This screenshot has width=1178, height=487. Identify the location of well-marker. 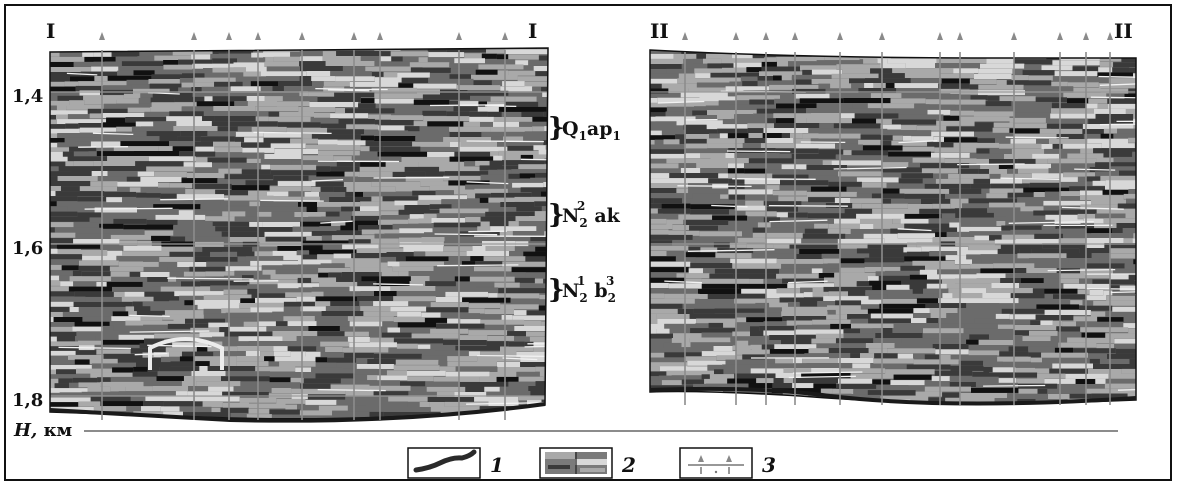
(840, 36).